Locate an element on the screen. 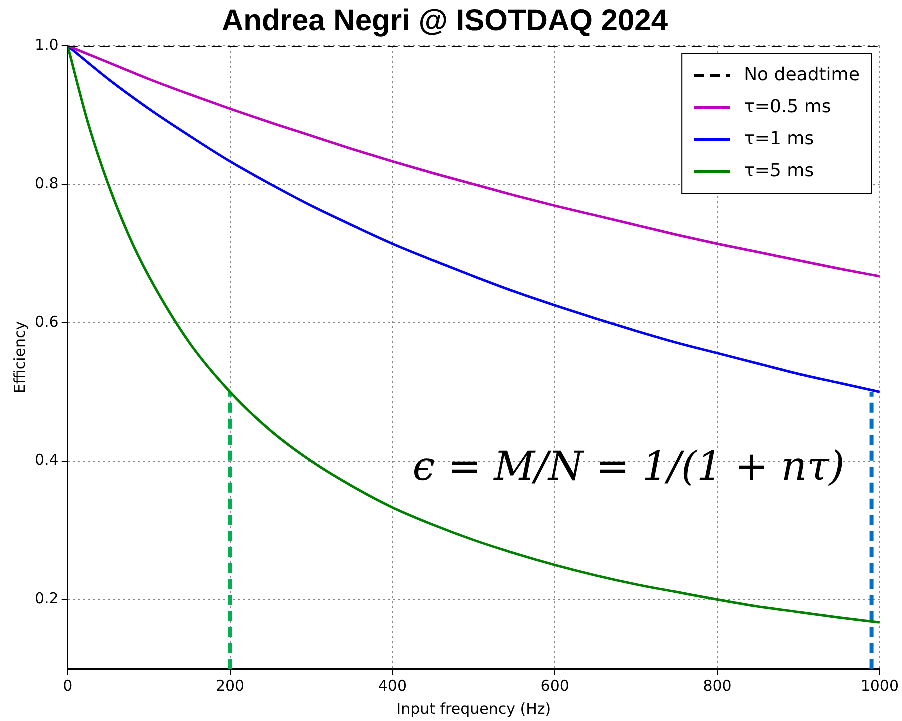  x-tick-label: 600 is located at coordinates (555, 685).